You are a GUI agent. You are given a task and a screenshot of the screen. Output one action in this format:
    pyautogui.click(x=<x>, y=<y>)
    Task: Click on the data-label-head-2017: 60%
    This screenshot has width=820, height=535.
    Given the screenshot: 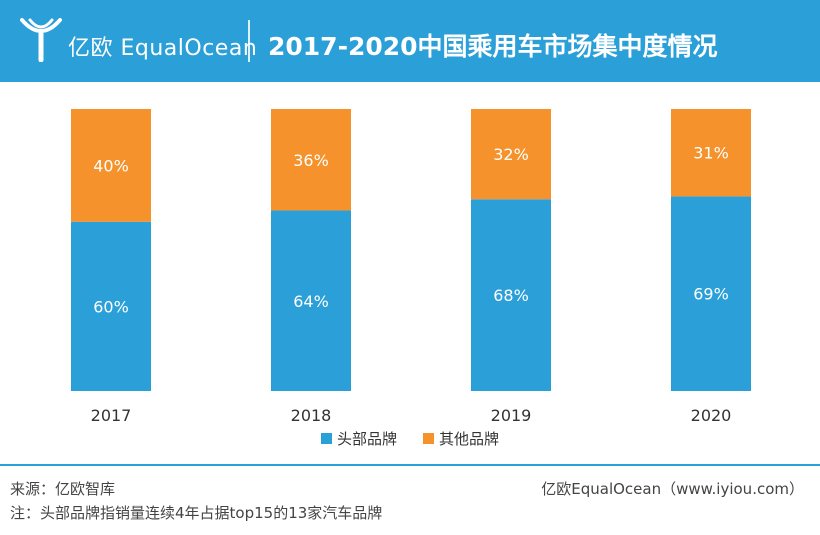 What is the action you would take?
    pyautogui.click(x=111, y=306)
    